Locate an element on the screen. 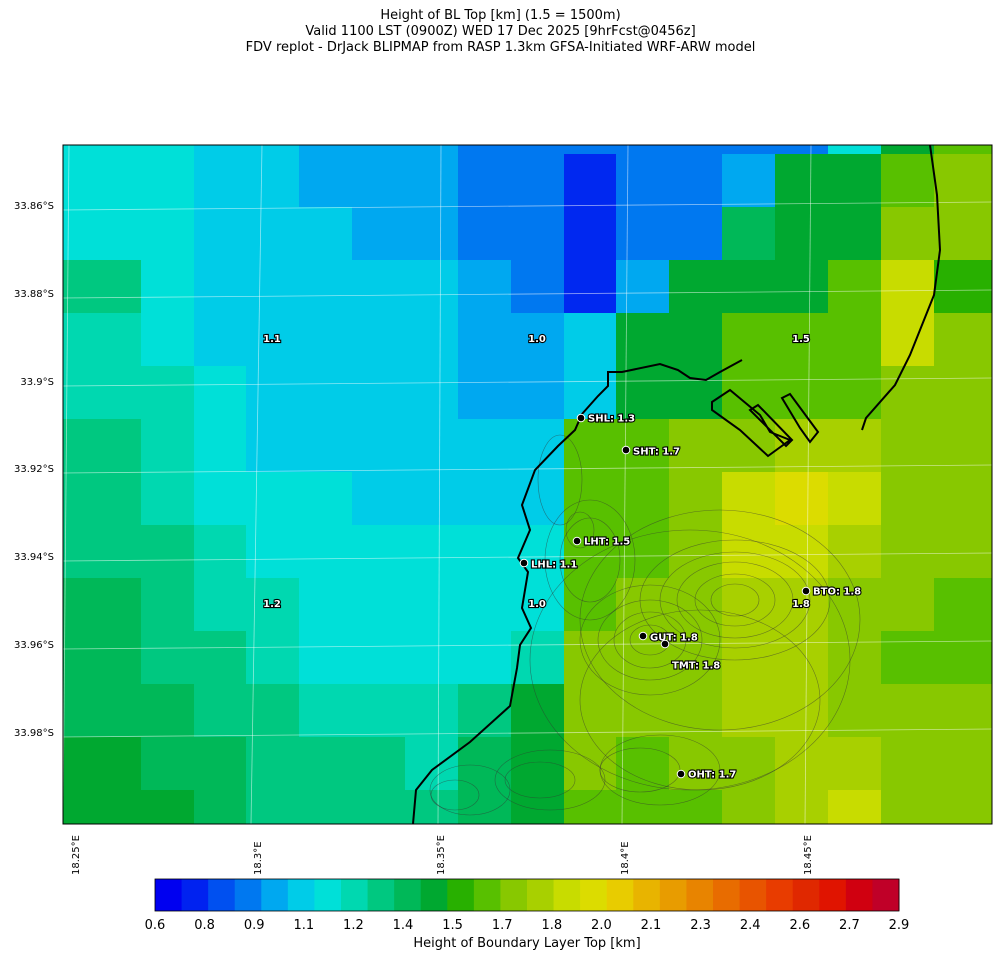 The height and width of the screenshot is (962, 1001). station-label-oht: OHT: 1.7 is located at coordinates (712, 775).